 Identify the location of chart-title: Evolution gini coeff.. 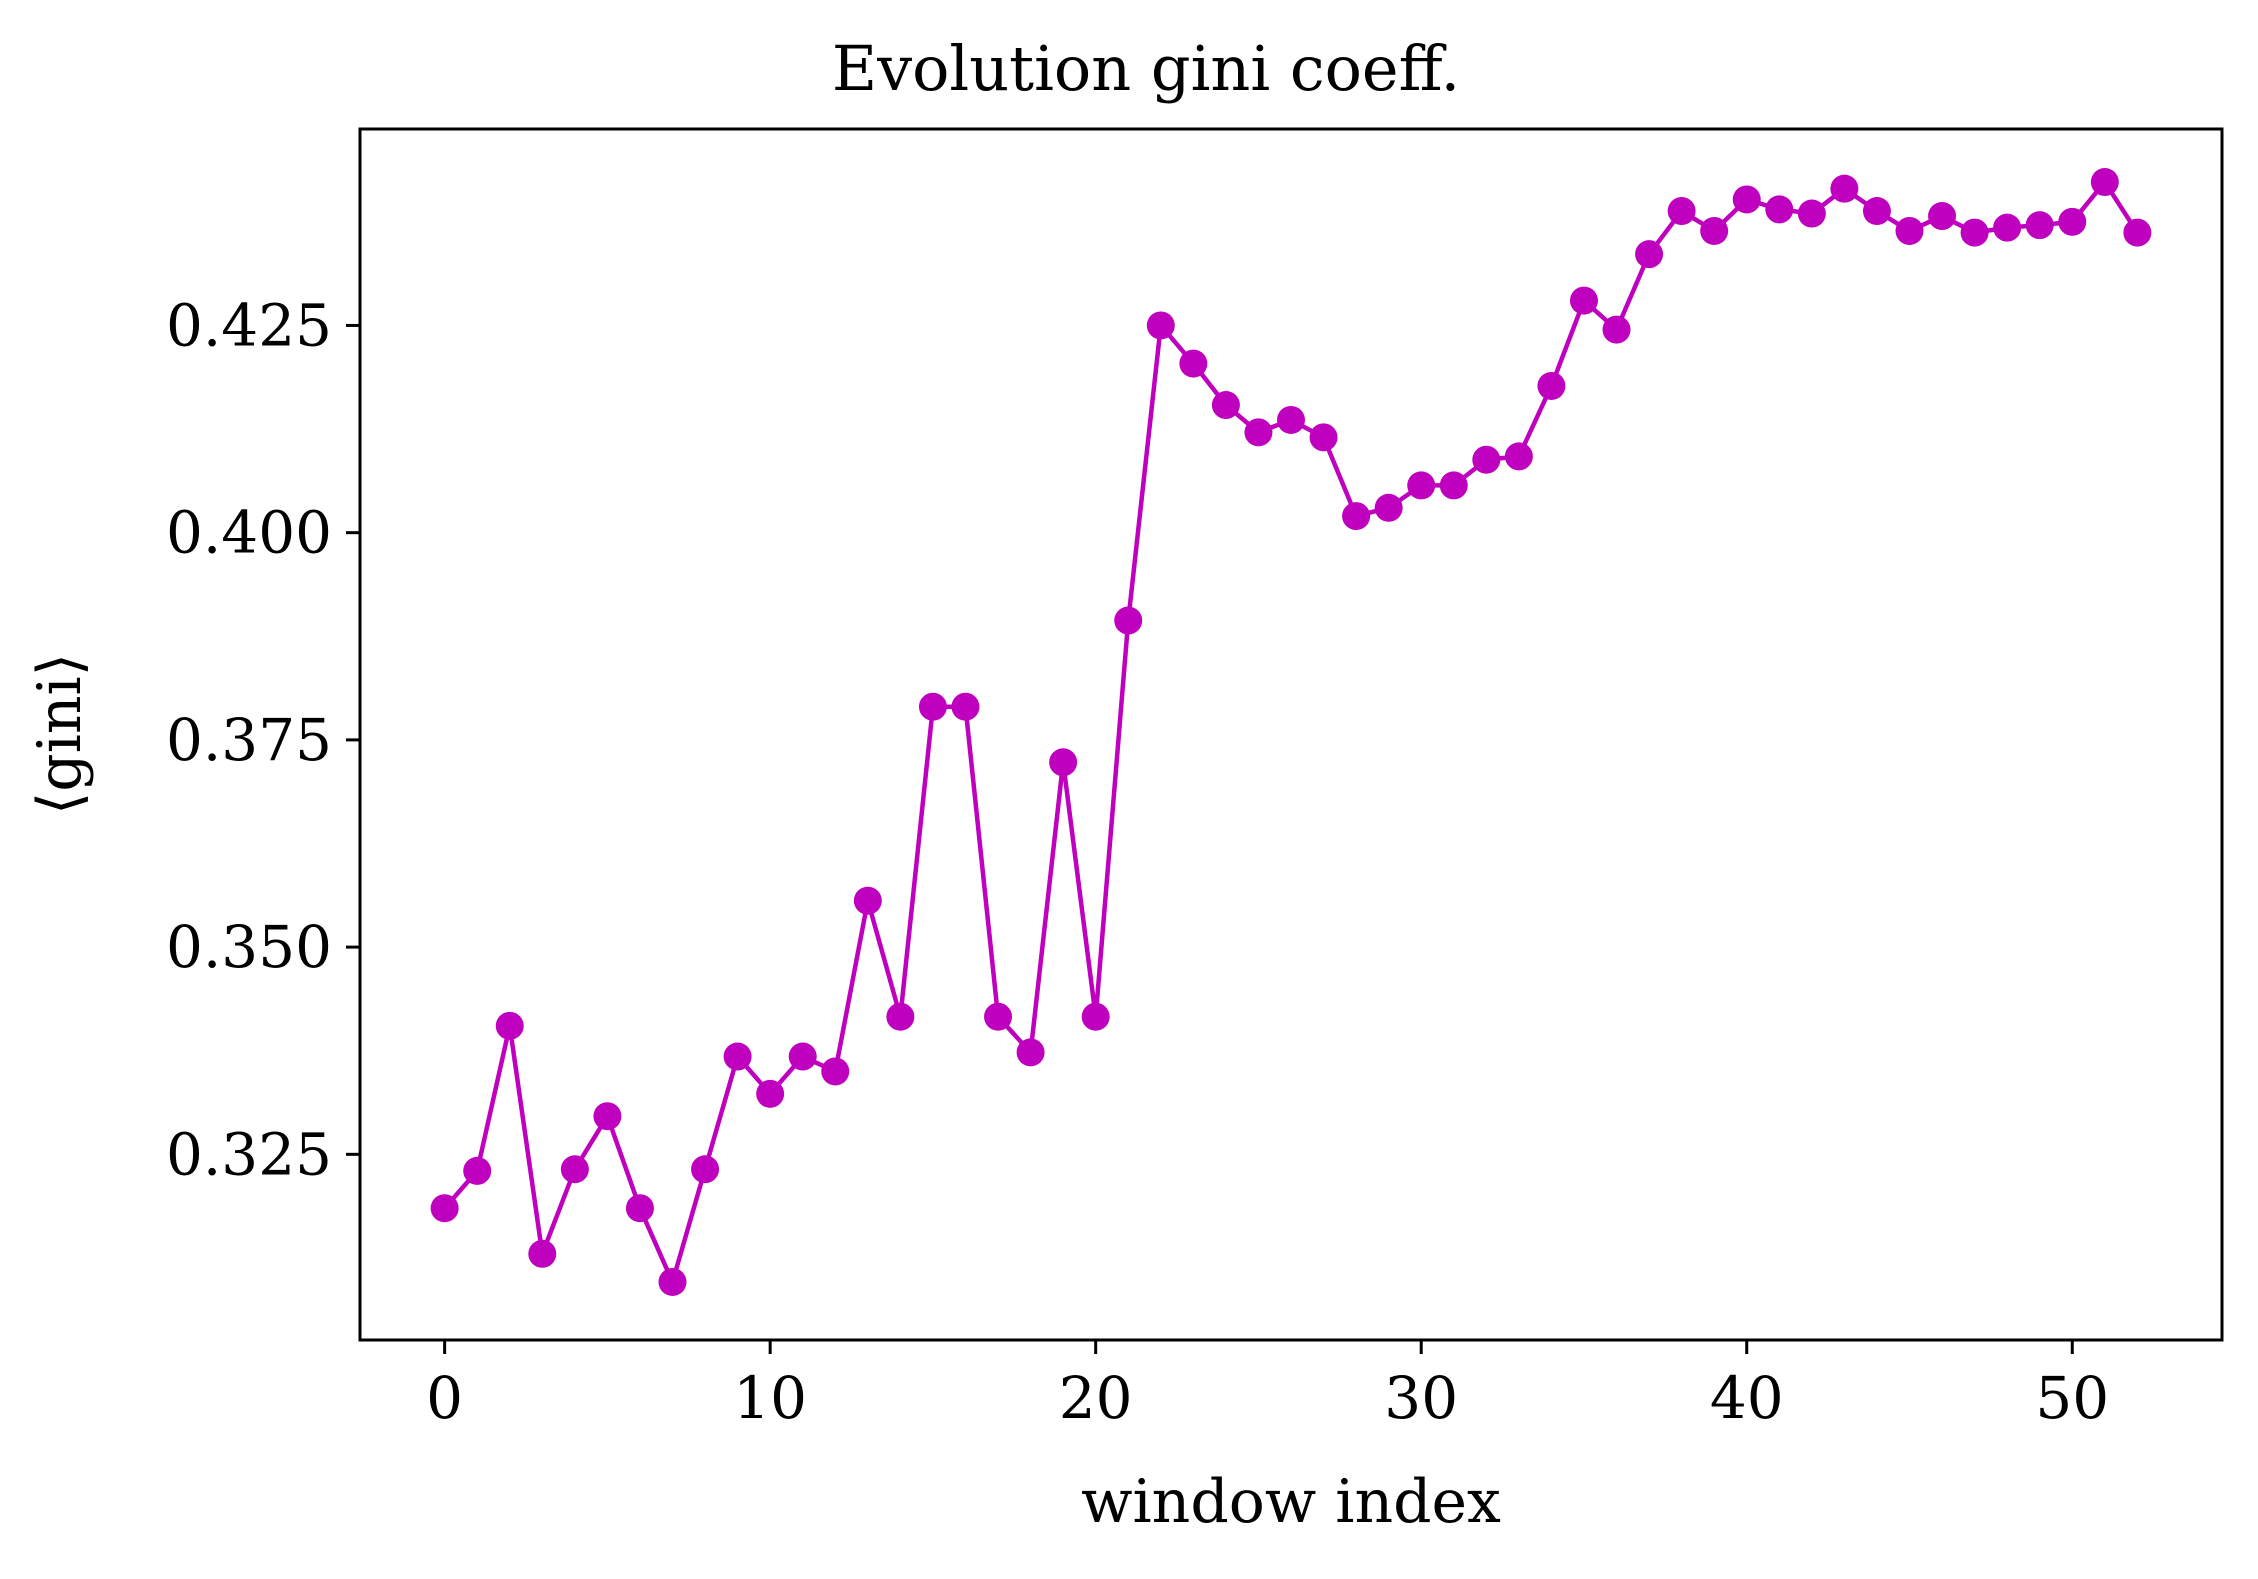
(1146, 68).